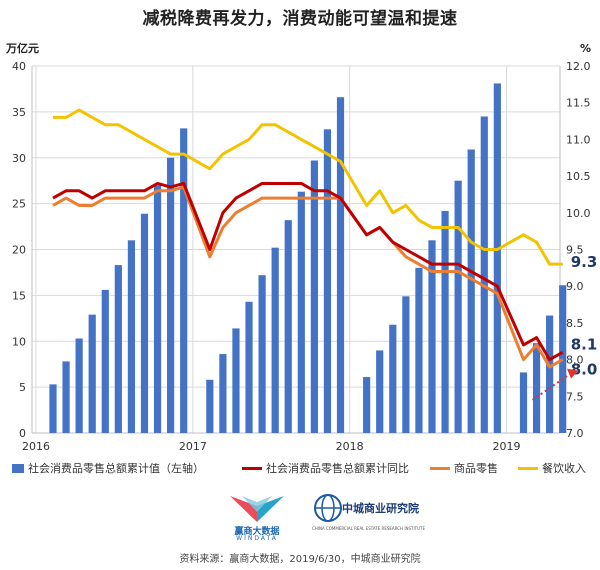 The width and height of the screenshot is (600, 570). What do you see at coordinates (337, 468) in the screenshot?
I see `legend-label-total-yoy: 社会消费品零售总额累计同比` at bounding box center [337, 468].